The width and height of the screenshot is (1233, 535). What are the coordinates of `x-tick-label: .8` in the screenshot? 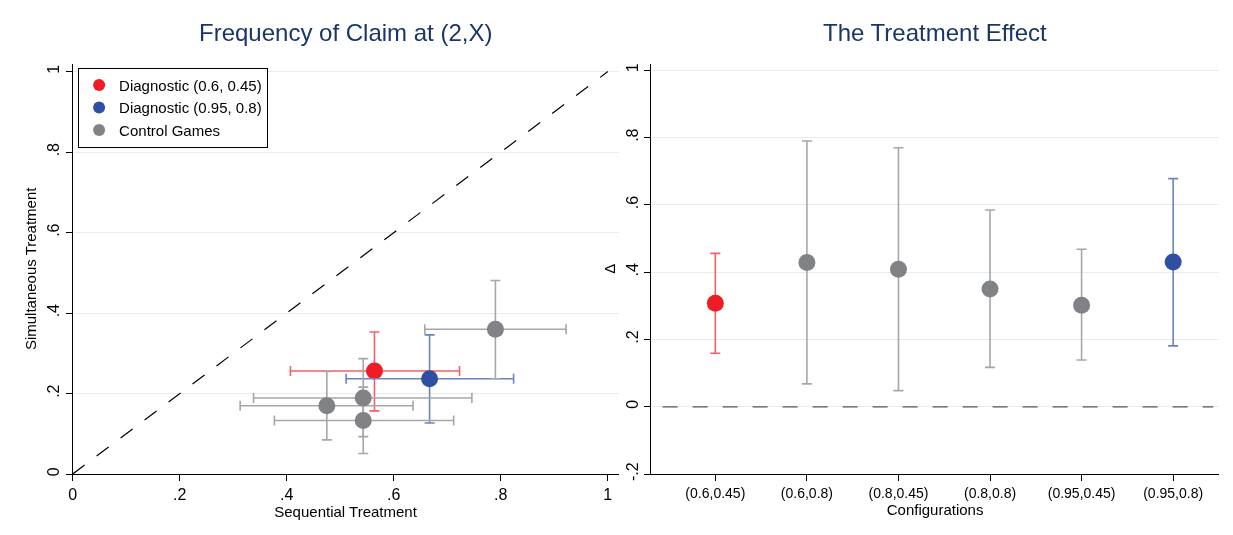 It's located at (501, 495).